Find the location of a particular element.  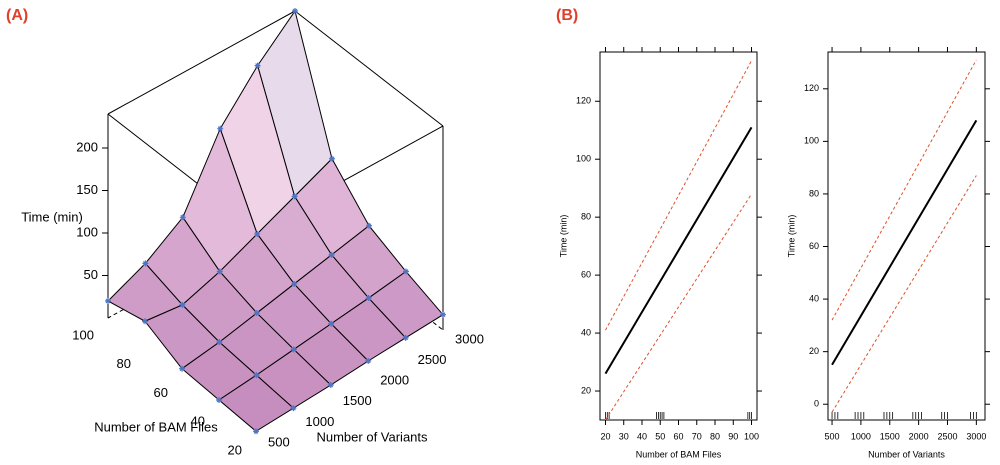

y-axis-title: Number of Variants is located at coordinates (372, 436).